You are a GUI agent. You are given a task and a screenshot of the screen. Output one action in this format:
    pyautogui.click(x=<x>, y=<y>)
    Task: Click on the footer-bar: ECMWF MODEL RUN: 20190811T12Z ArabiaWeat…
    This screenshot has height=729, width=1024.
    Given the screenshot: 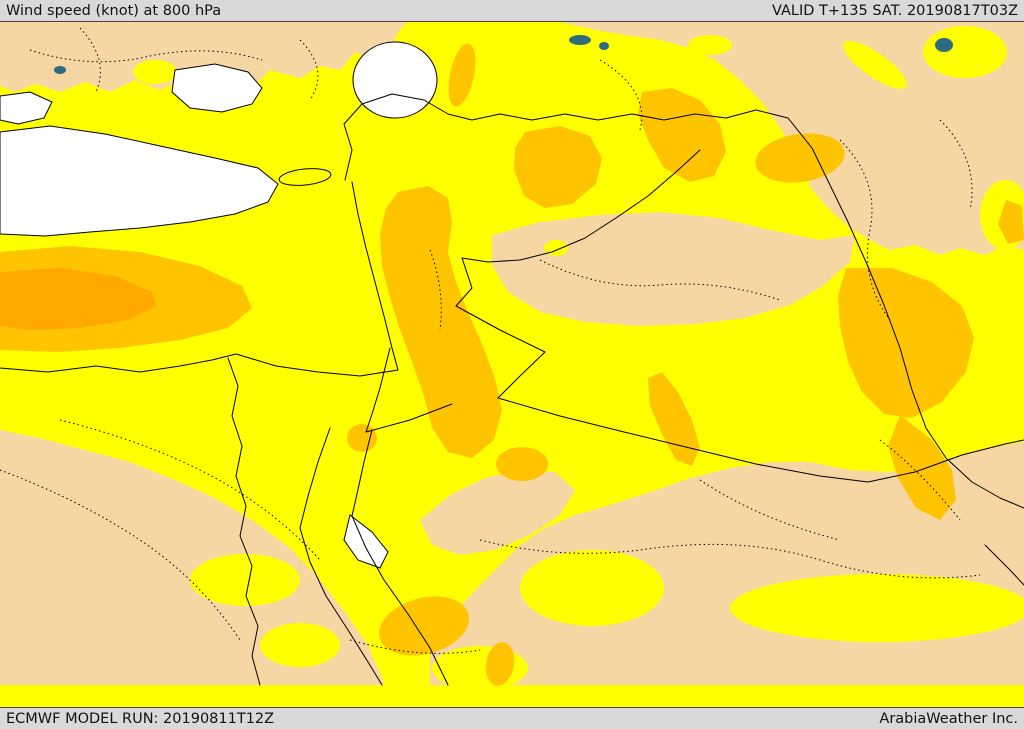 What is the action you would take?
    pyautogui.click(x=512, y=718)
    